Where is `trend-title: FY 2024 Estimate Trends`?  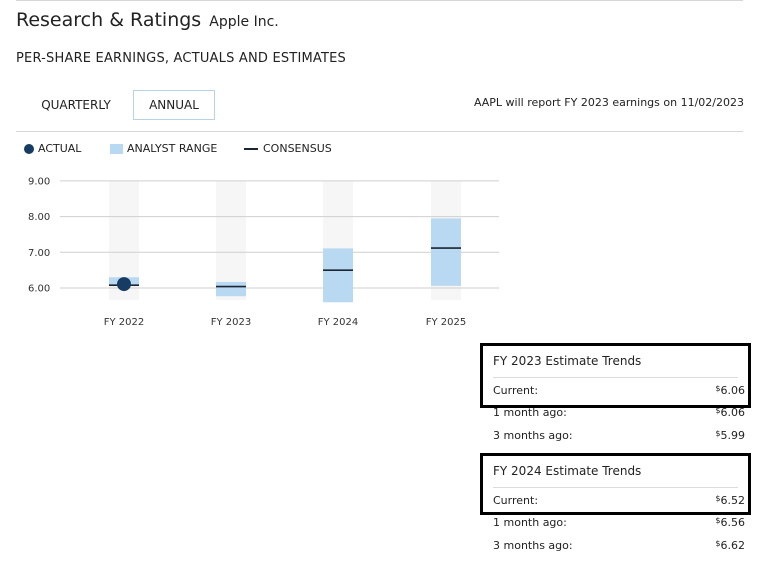
trend-title: FY 2024 Estimate Trends is located at coordinates (567, 471).